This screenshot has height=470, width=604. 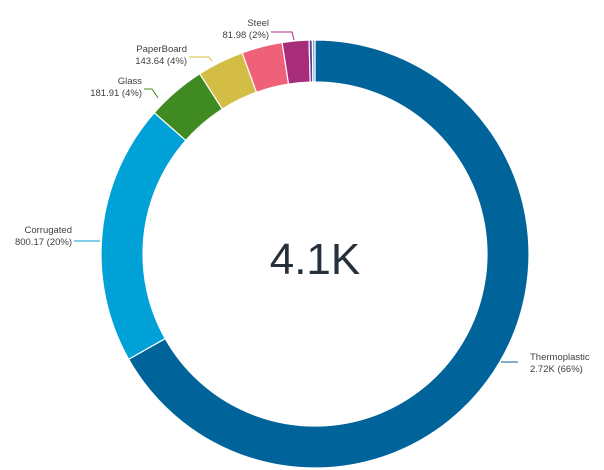 I want to click on leader-line-paperboard, so click(x=201, y=59).